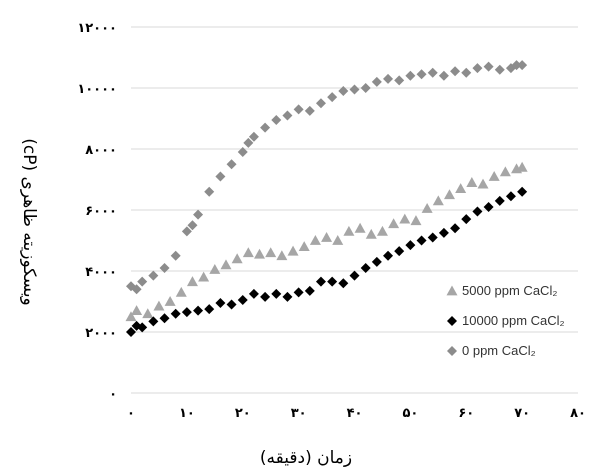  Describe the element at coordinates (97, 28) in the screenshot. I see `y-tick-label: ۱۲۰۰۰` at that location.